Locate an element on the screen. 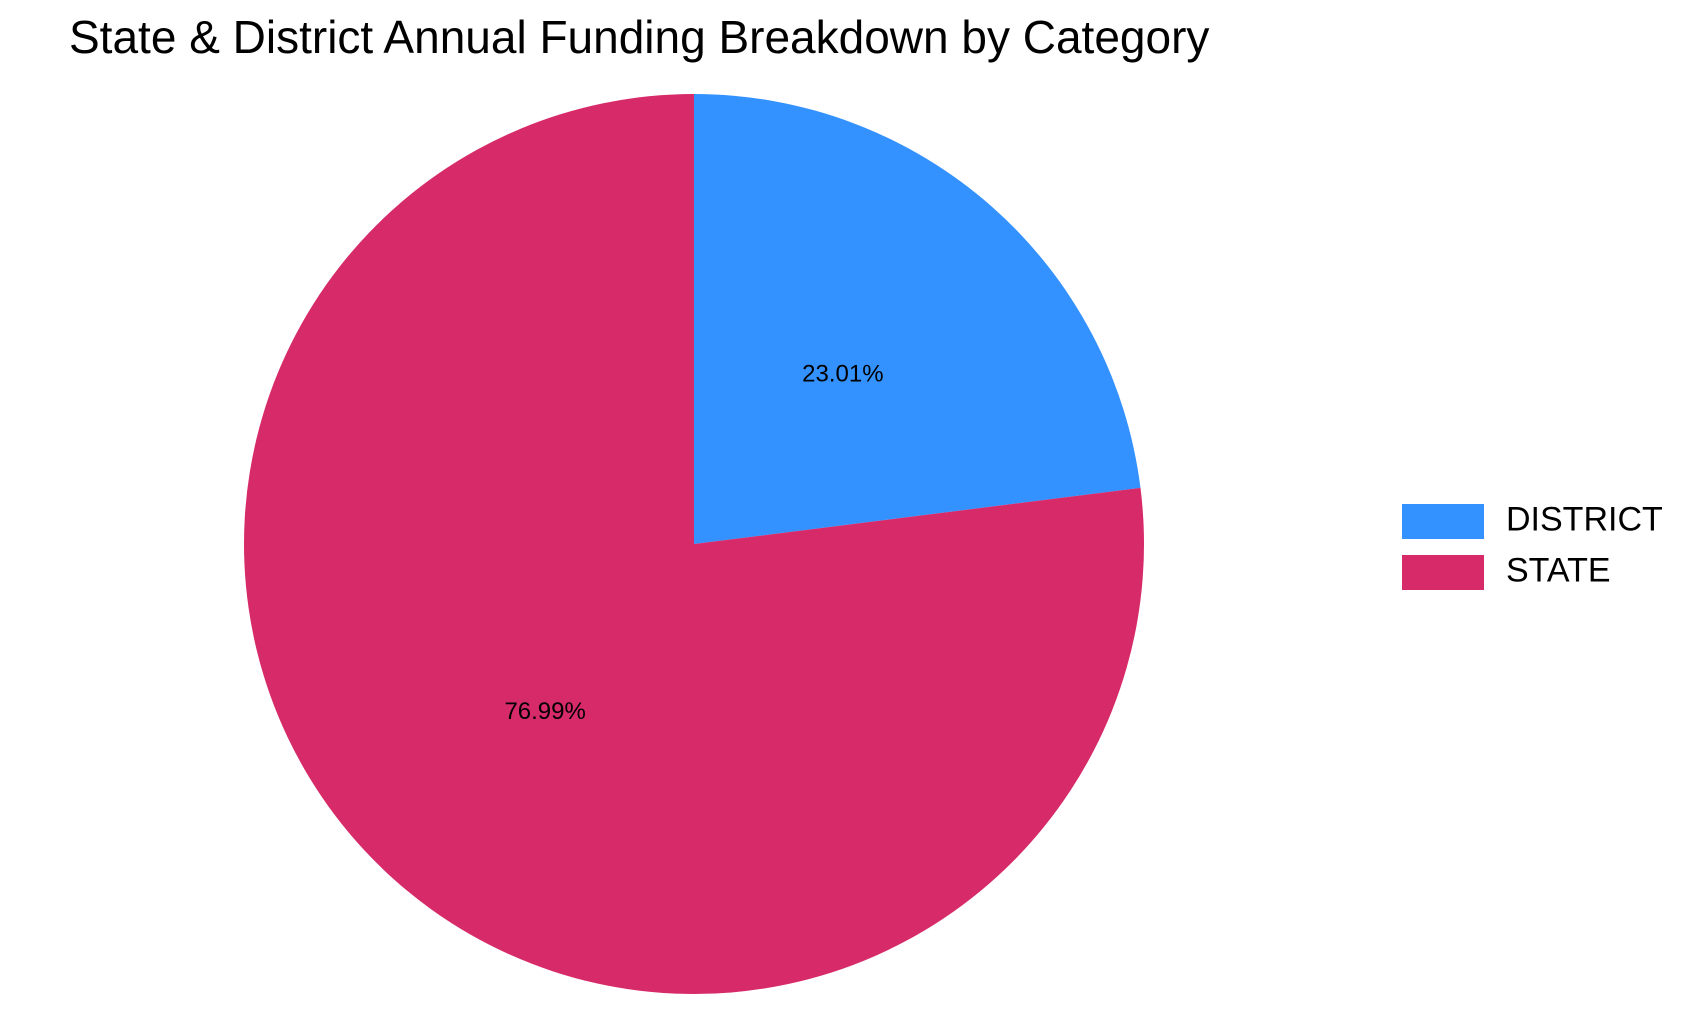  legend: DISTRICT STATE is located at coordinates (1532, 545).